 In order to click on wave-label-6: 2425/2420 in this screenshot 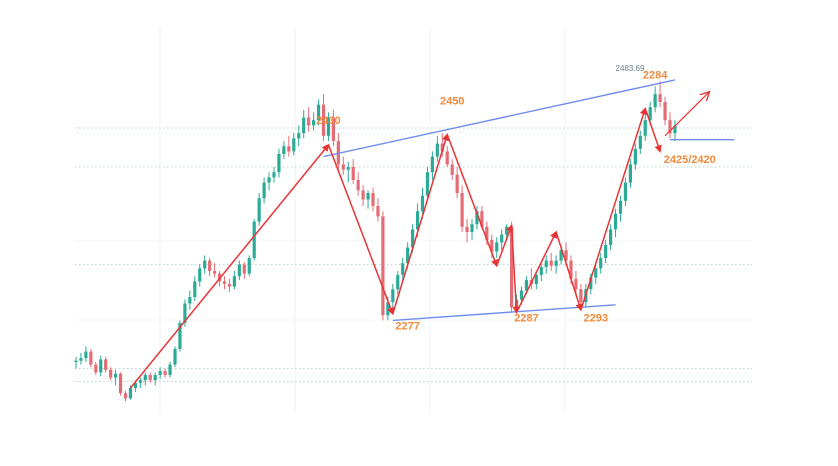, I will do `click(690, 160)`.